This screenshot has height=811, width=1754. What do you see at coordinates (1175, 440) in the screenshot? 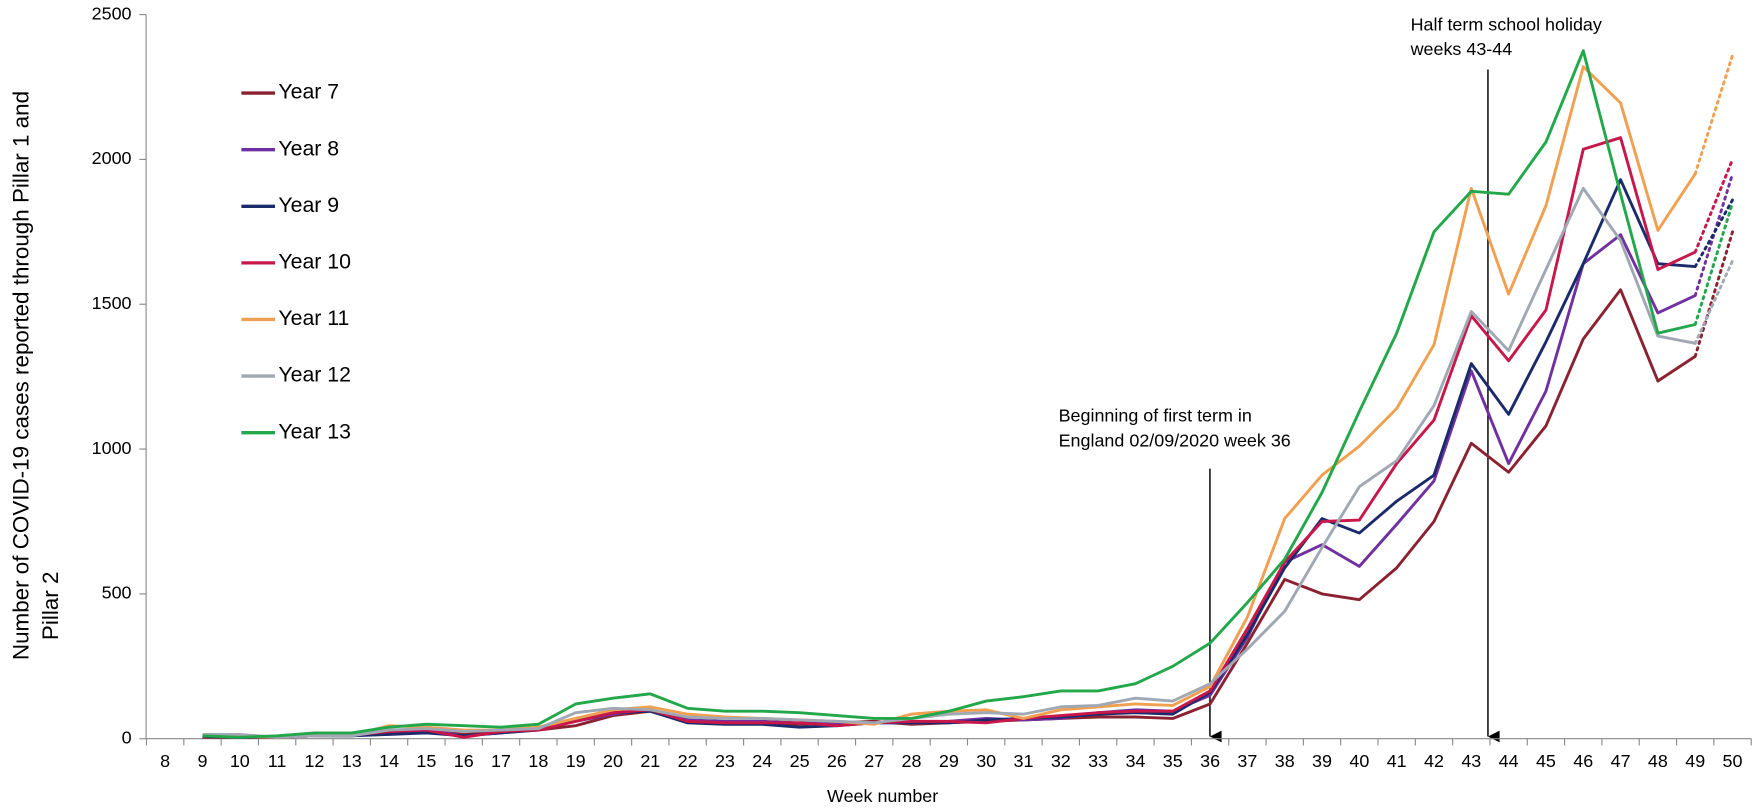
I see `annotation: England 02/09/2020 week 36` at bounding box center [1175, 440].